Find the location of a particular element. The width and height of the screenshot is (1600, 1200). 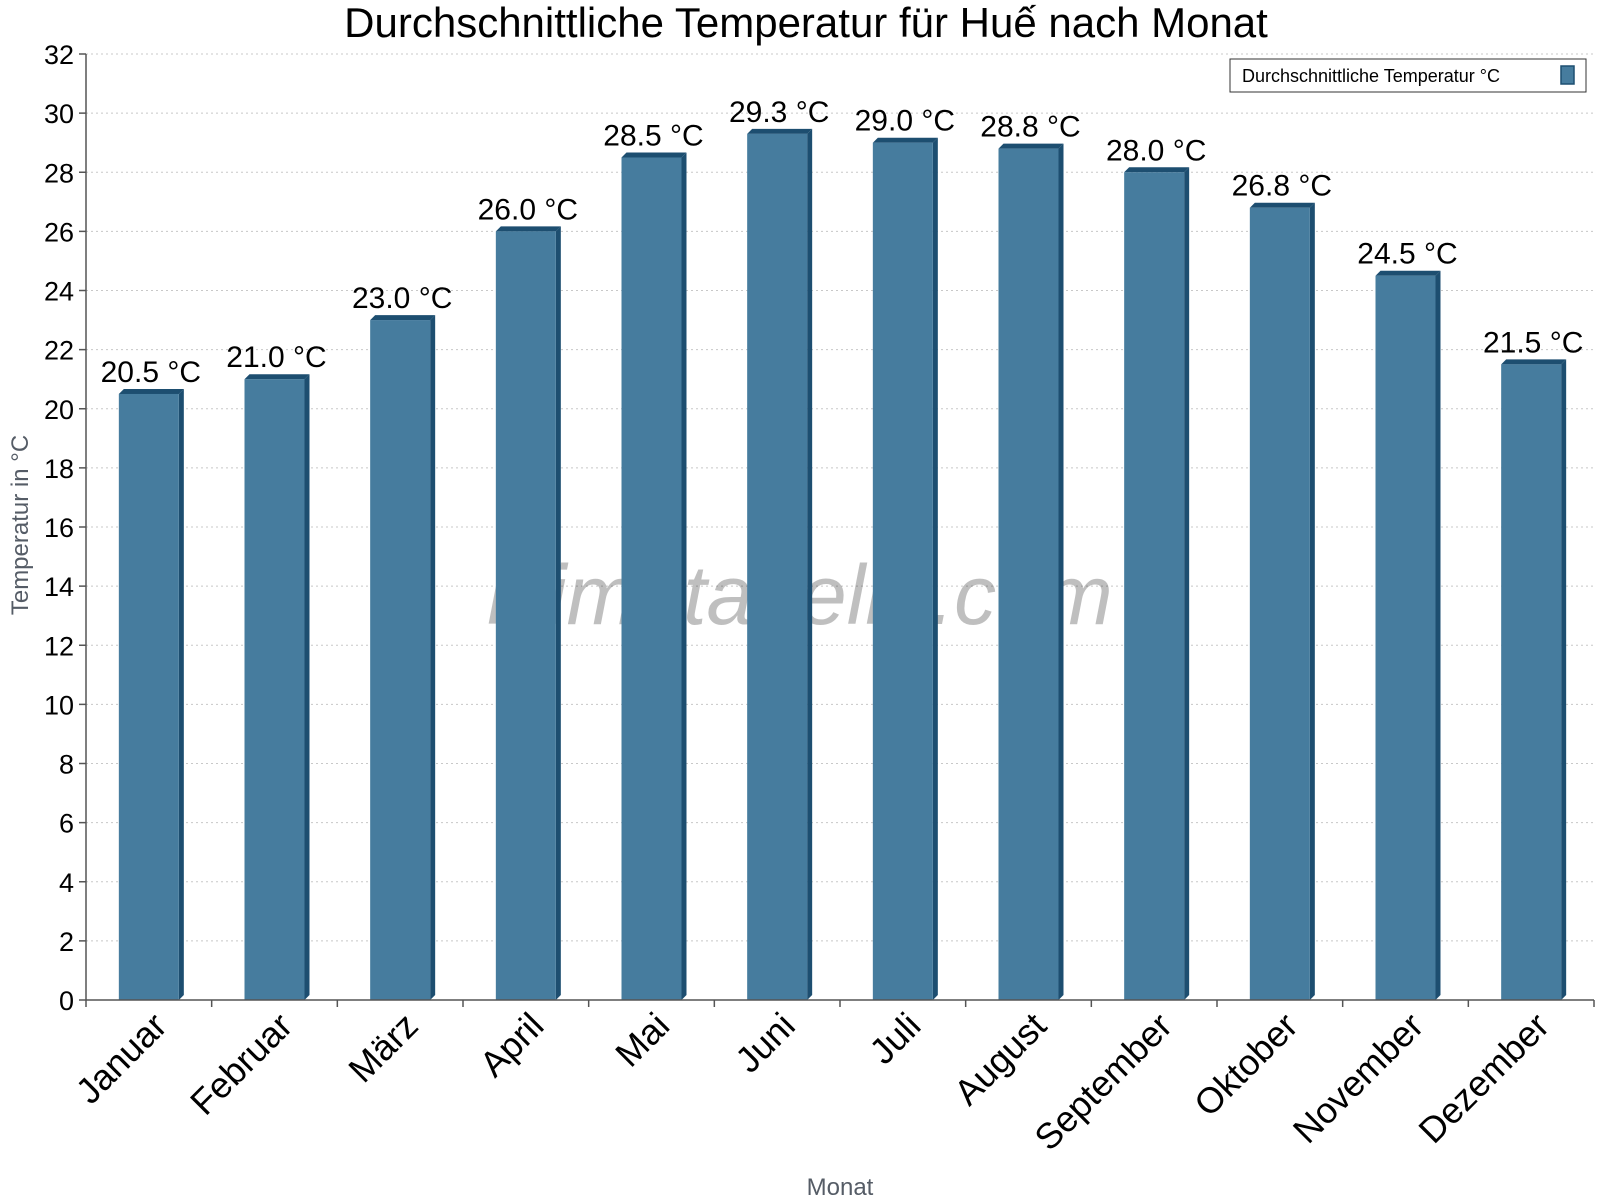

y-tick-label: 0 is located at coordinates (66, 1001).